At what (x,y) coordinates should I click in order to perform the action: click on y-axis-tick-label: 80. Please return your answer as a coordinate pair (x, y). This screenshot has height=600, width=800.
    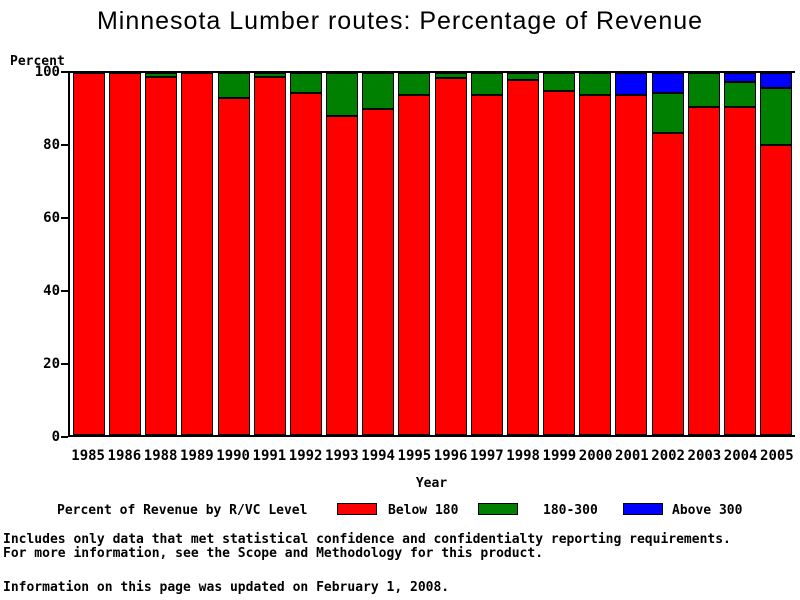
    Looking at the image, I should click on (51, 145).